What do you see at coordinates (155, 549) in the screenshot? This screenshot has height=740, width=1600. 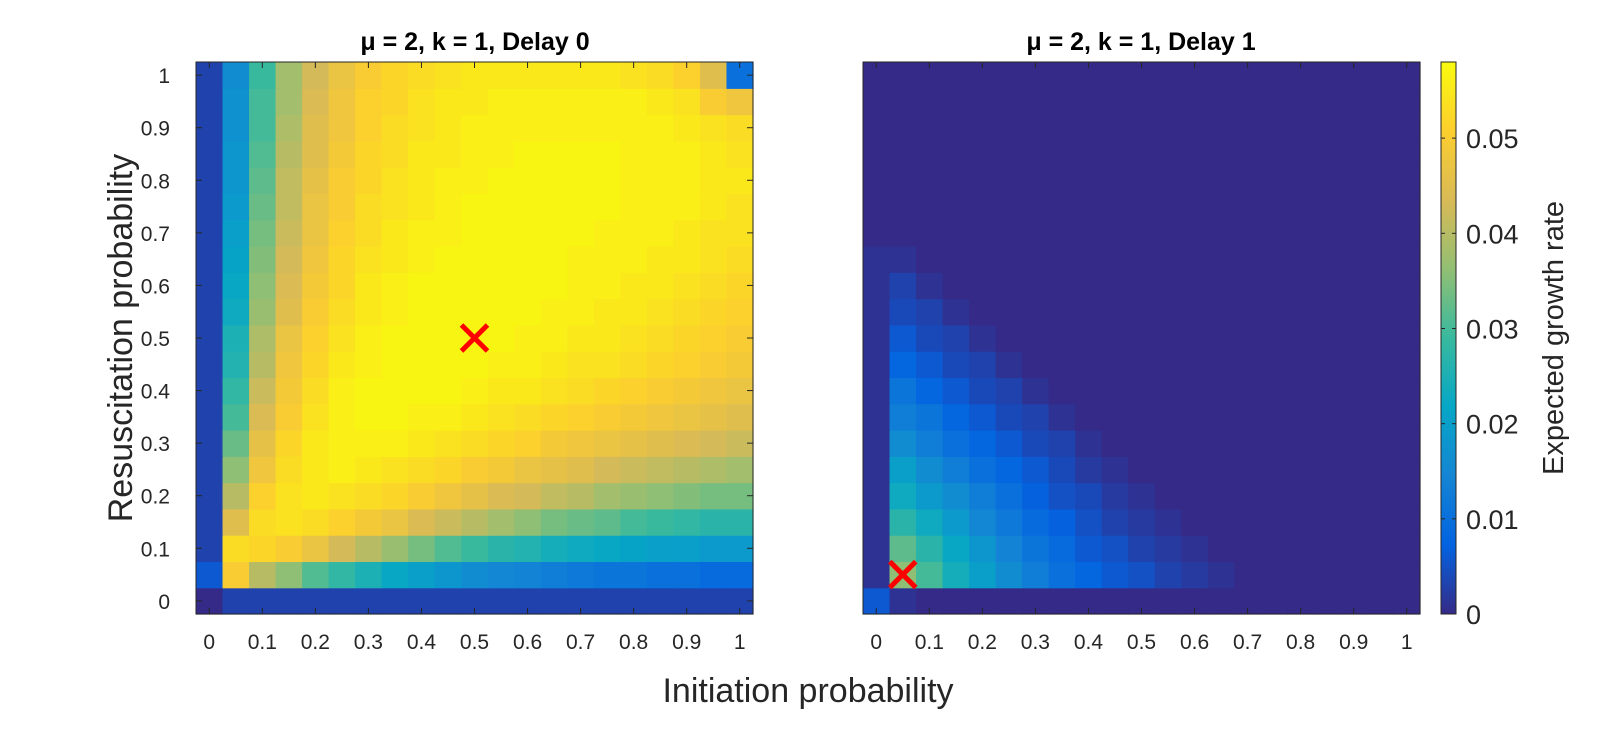 I see `left-y-tick-label: 0.1` at bounding box center [155, 549].